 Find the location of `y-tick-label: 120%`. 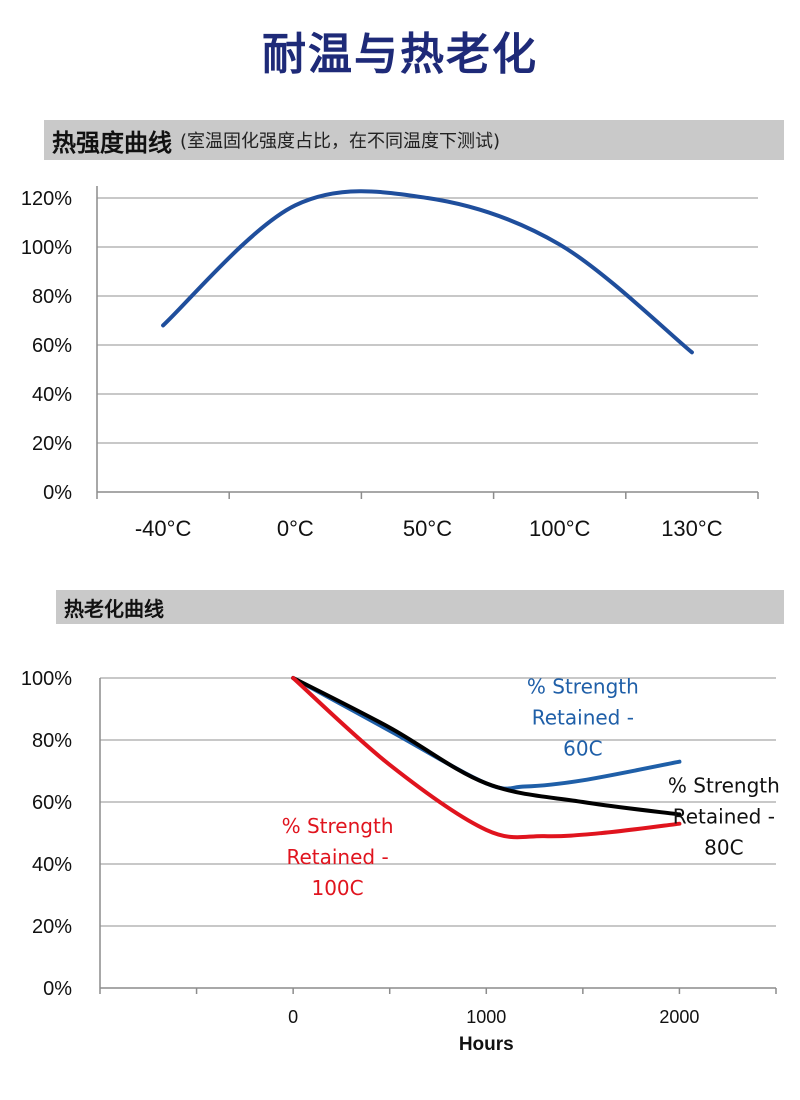

y-tick-label: 120% is located at coordinates (46, 199).